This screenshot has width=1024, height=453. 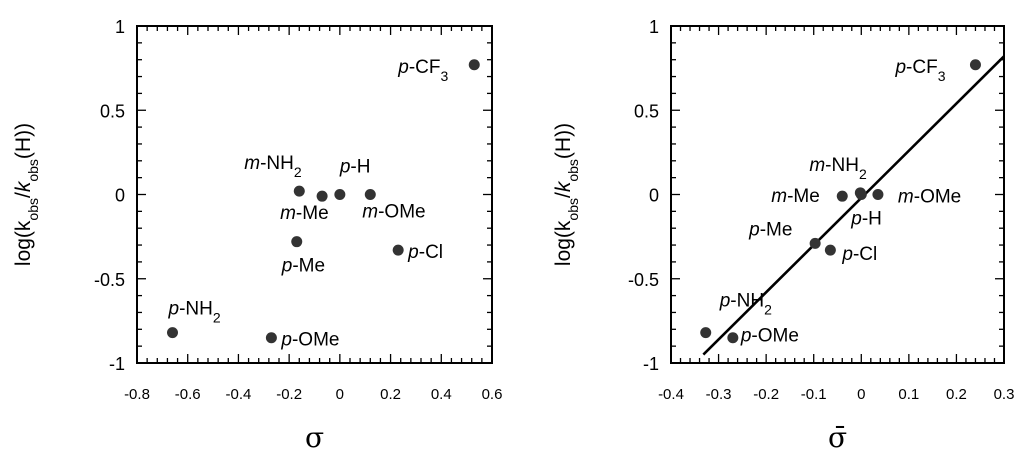 What do you see at coordinates (492, 394) in the screenshot?
I see `x-tick-label: 0.6` at bounding box center [492, 394].